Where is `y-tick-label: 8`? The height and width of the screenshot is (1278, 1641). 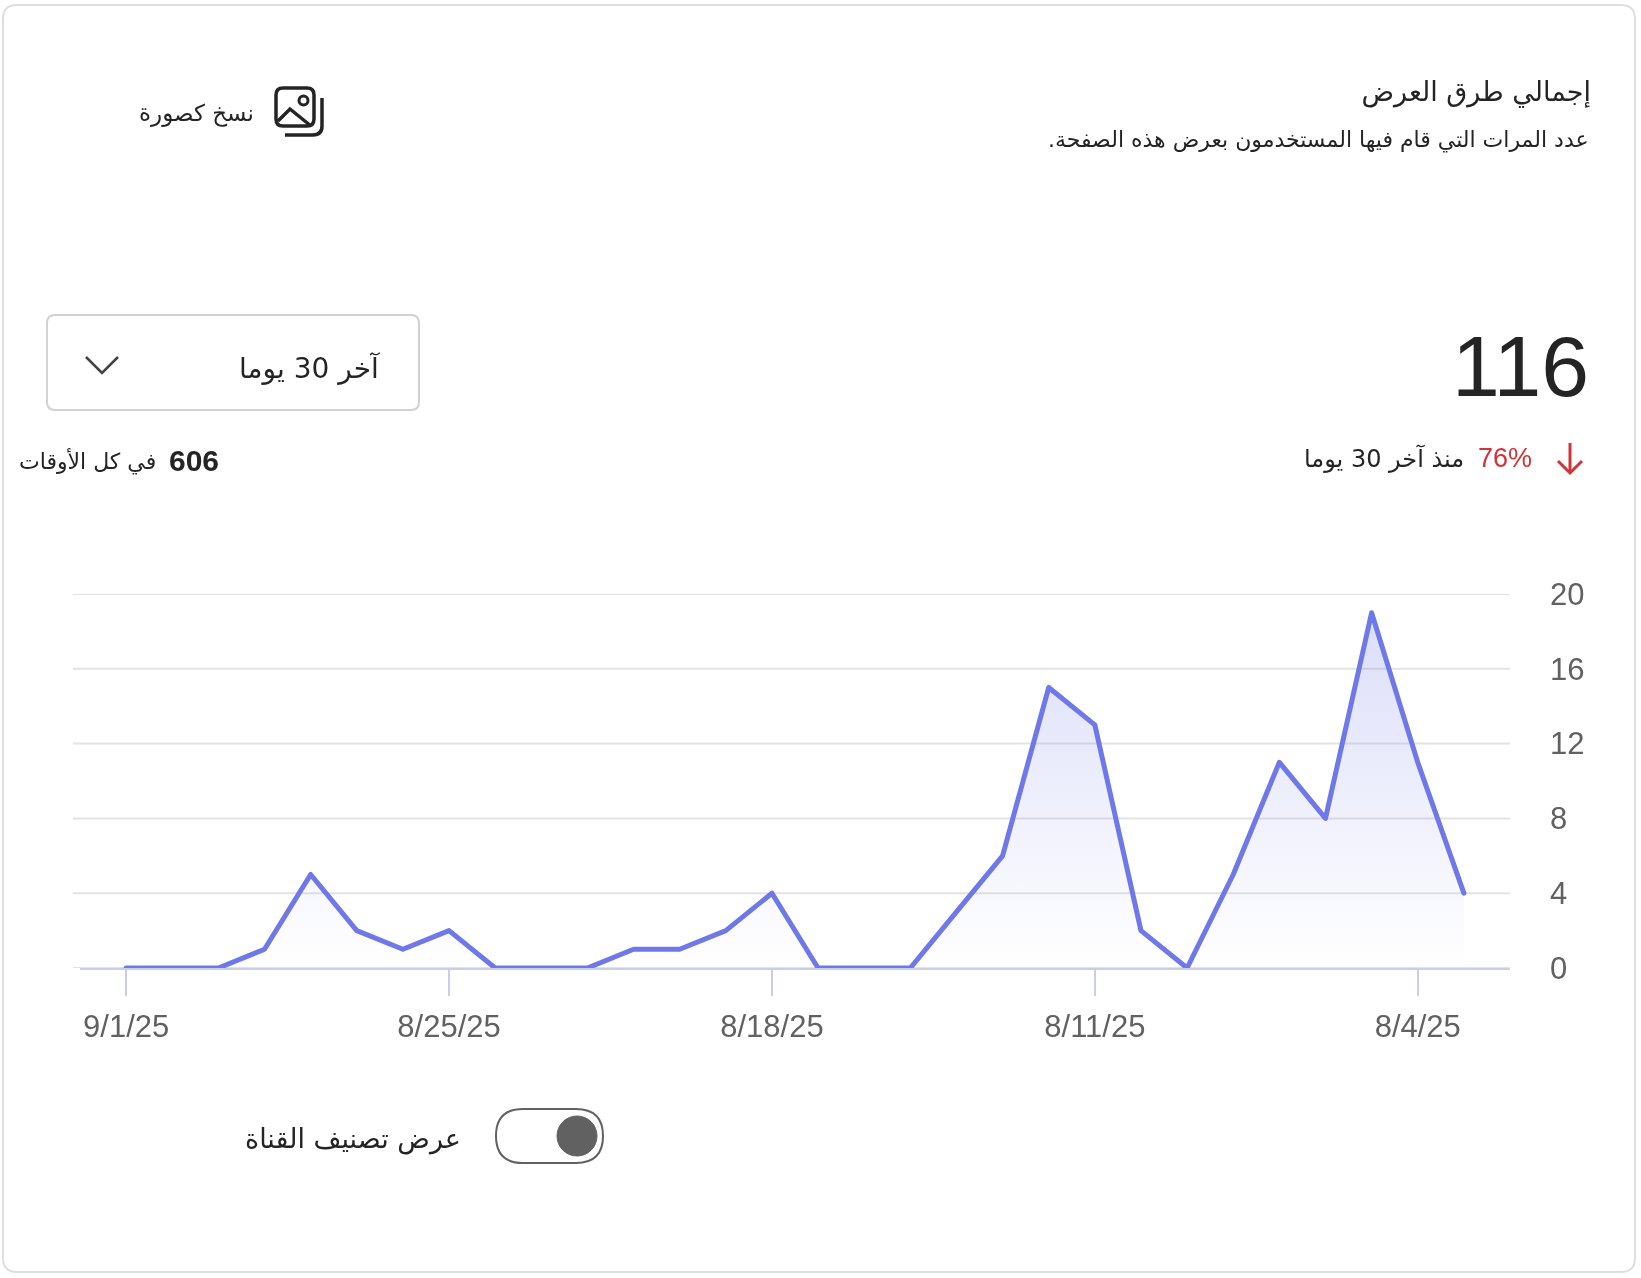
y-tick-label: 8 is located at coordinates (1559, 819).